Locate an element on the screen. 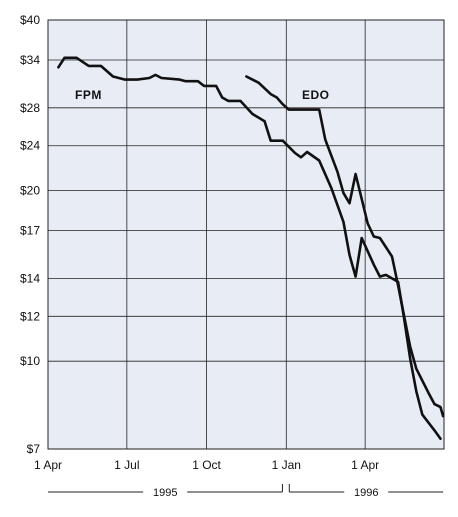 This screenshot has width=458, height=517. x-tick-label: 1 Oct is located at coordinates (206, 465).